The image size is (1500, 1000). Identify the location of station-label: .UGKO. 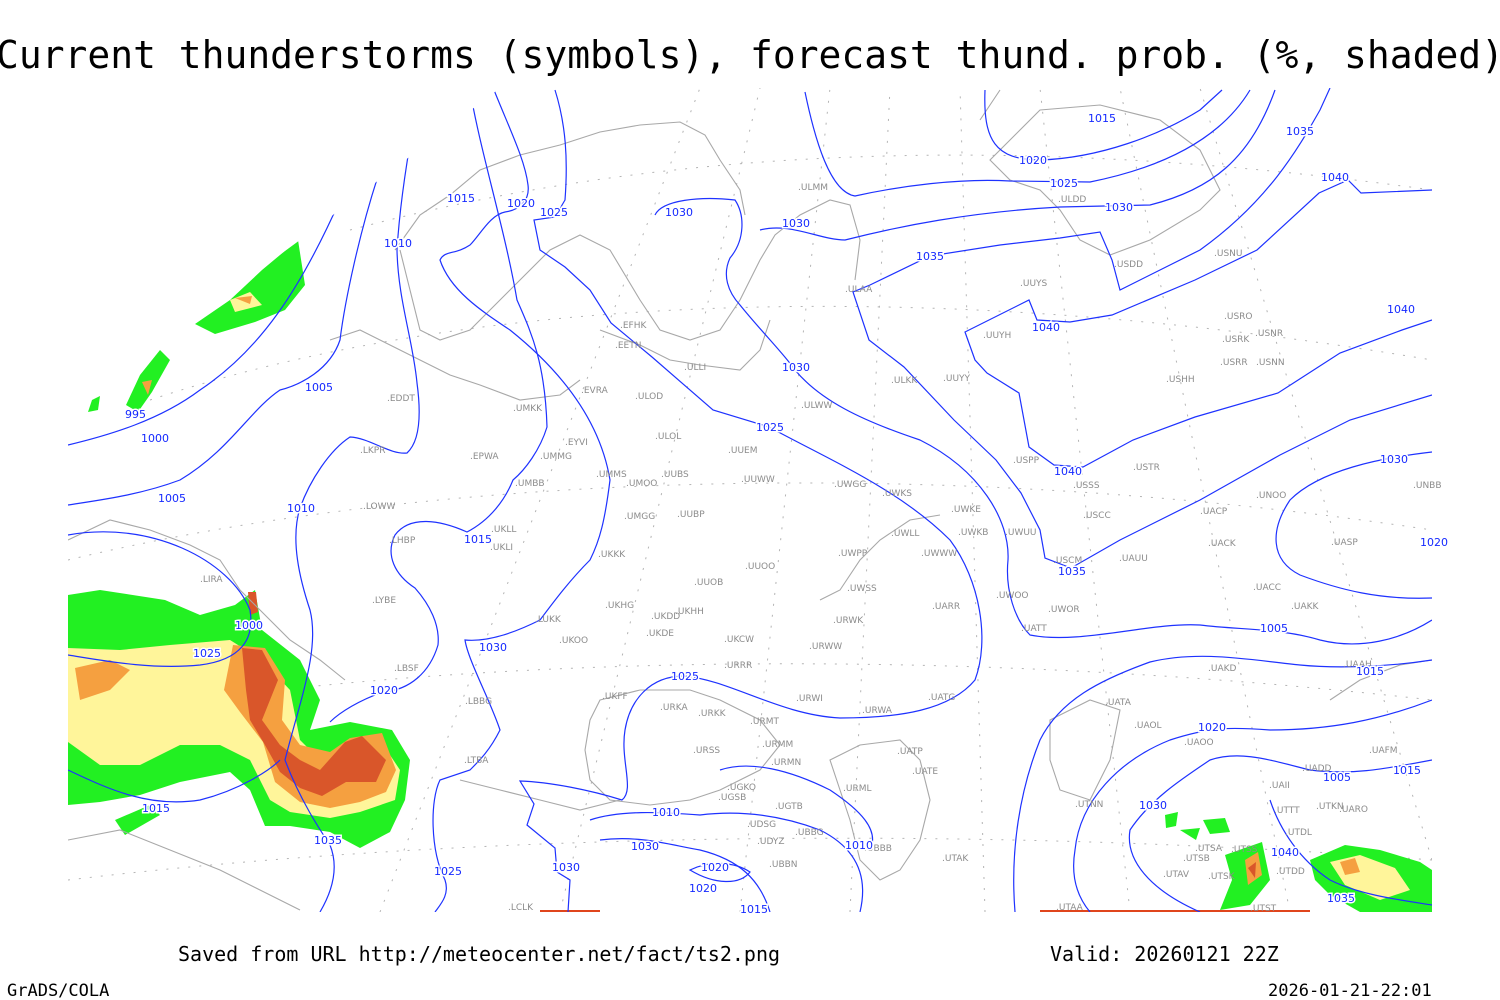
(741, 788).